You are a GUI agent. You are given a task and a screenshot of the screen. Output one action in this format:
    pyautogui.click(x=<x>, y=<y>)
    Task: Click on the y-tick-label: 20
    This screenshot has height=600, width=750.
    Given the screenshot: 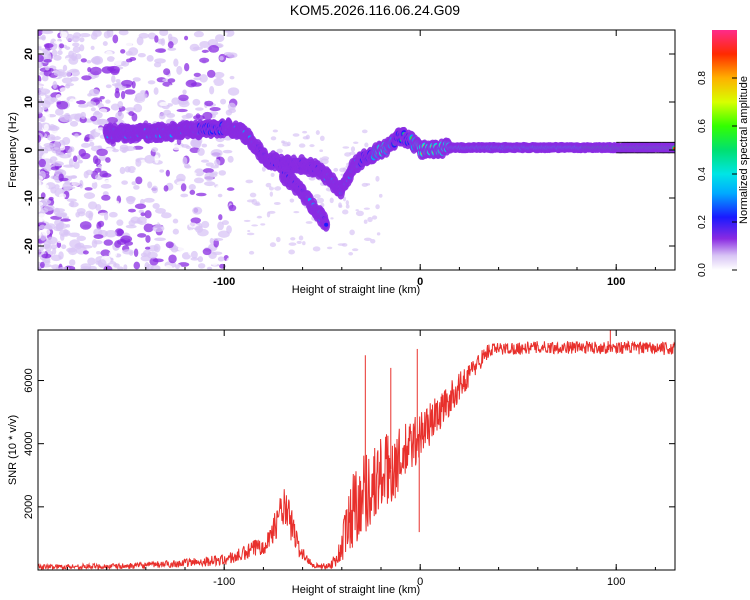 What is the action you would take?
    pyautogui.click(x=29, y=54)
    